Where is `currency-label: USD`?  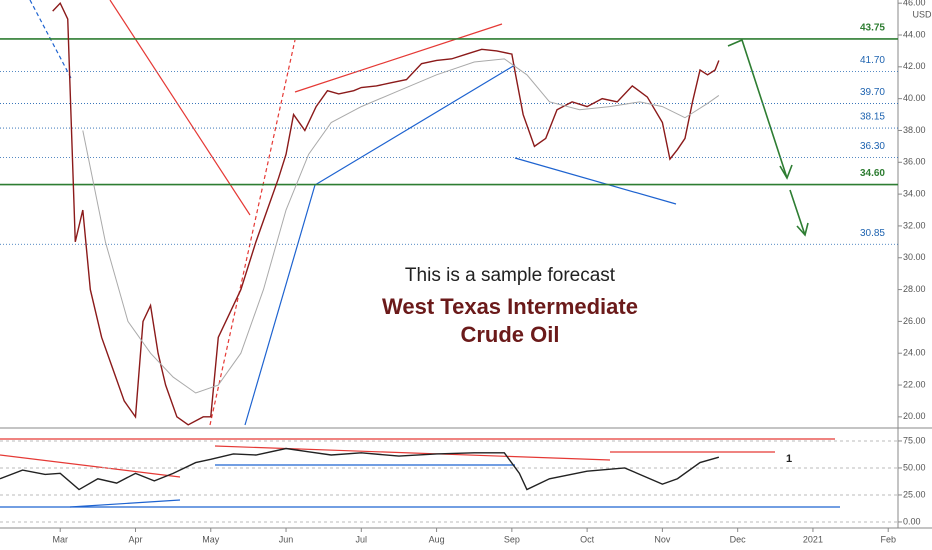 currency-label: USD is located at coordinates (922, 14).